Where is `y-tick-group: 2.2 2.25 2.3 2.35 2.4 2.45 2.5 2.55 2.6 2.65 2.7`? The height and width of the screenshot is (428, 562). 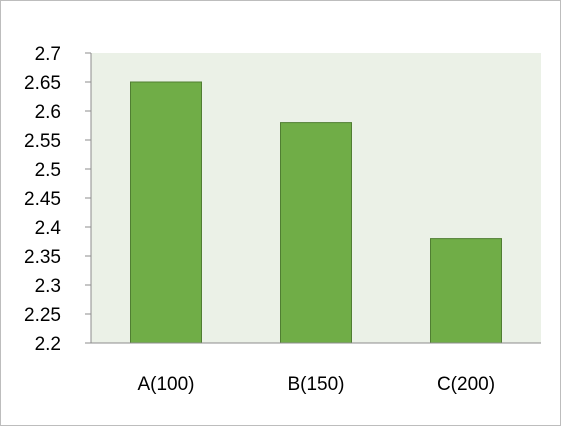
y-tick-group: 2.2 2.25 2.3 2.35 2.4 2.45 2.5 2.55 2.6 2.65 2.7 is located at coordinates (57, 199).